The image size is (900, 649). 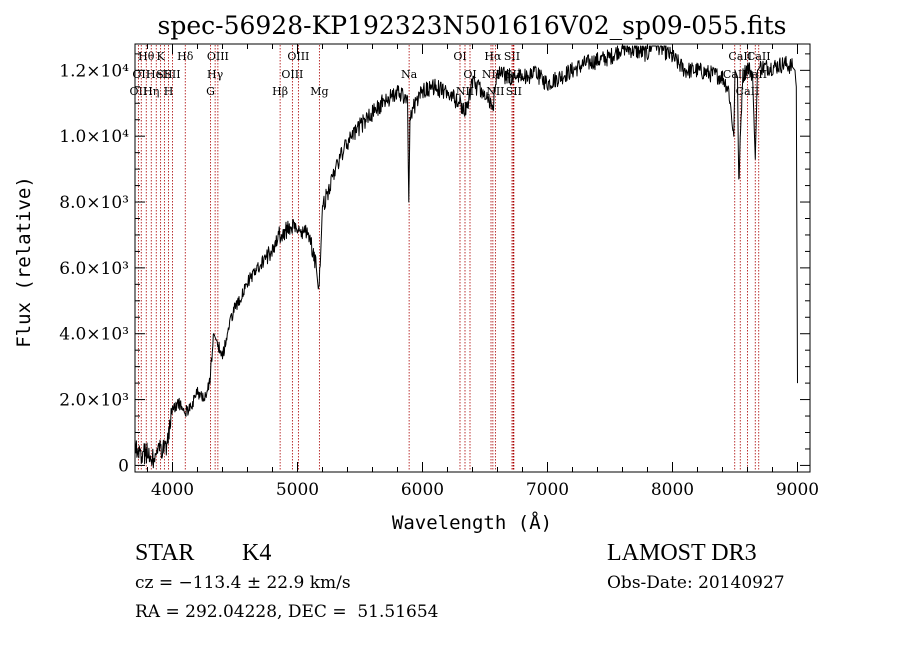 I want to click on line-marker-label-15: OIII, so click(x=298, y=56).